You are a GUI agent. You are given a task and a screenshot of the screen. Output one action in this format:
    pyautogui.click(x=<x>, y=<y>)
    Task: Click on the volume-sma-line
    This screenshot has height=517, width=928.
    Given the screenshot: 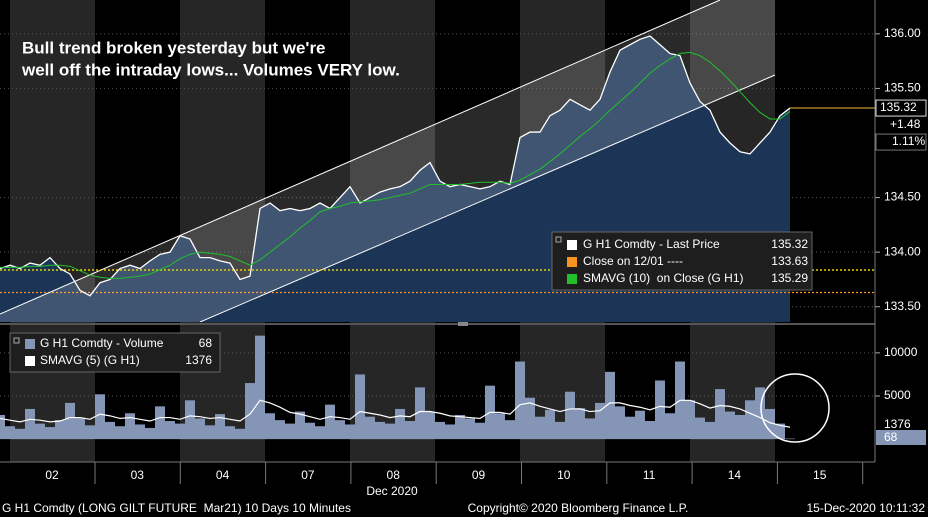 What is the action you would take?
    pyautogui.click(x=395, y=413)
    